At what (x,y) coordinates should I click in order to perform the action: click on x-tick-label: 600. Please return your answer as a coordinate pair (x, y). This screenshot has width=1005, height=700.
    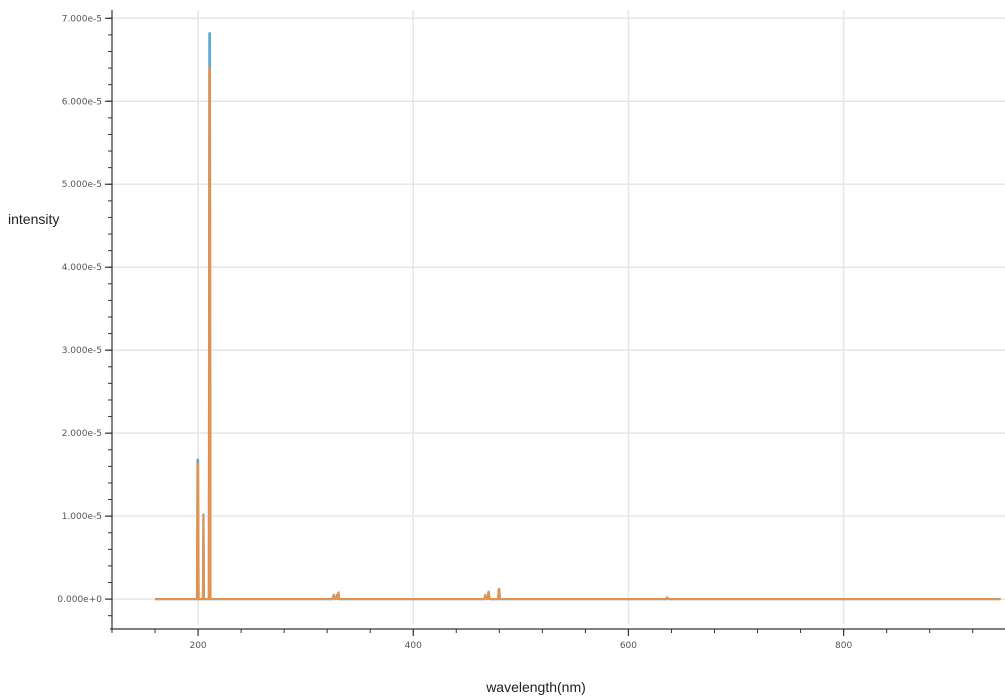
    Looking at the image, I should click on (628, 646).